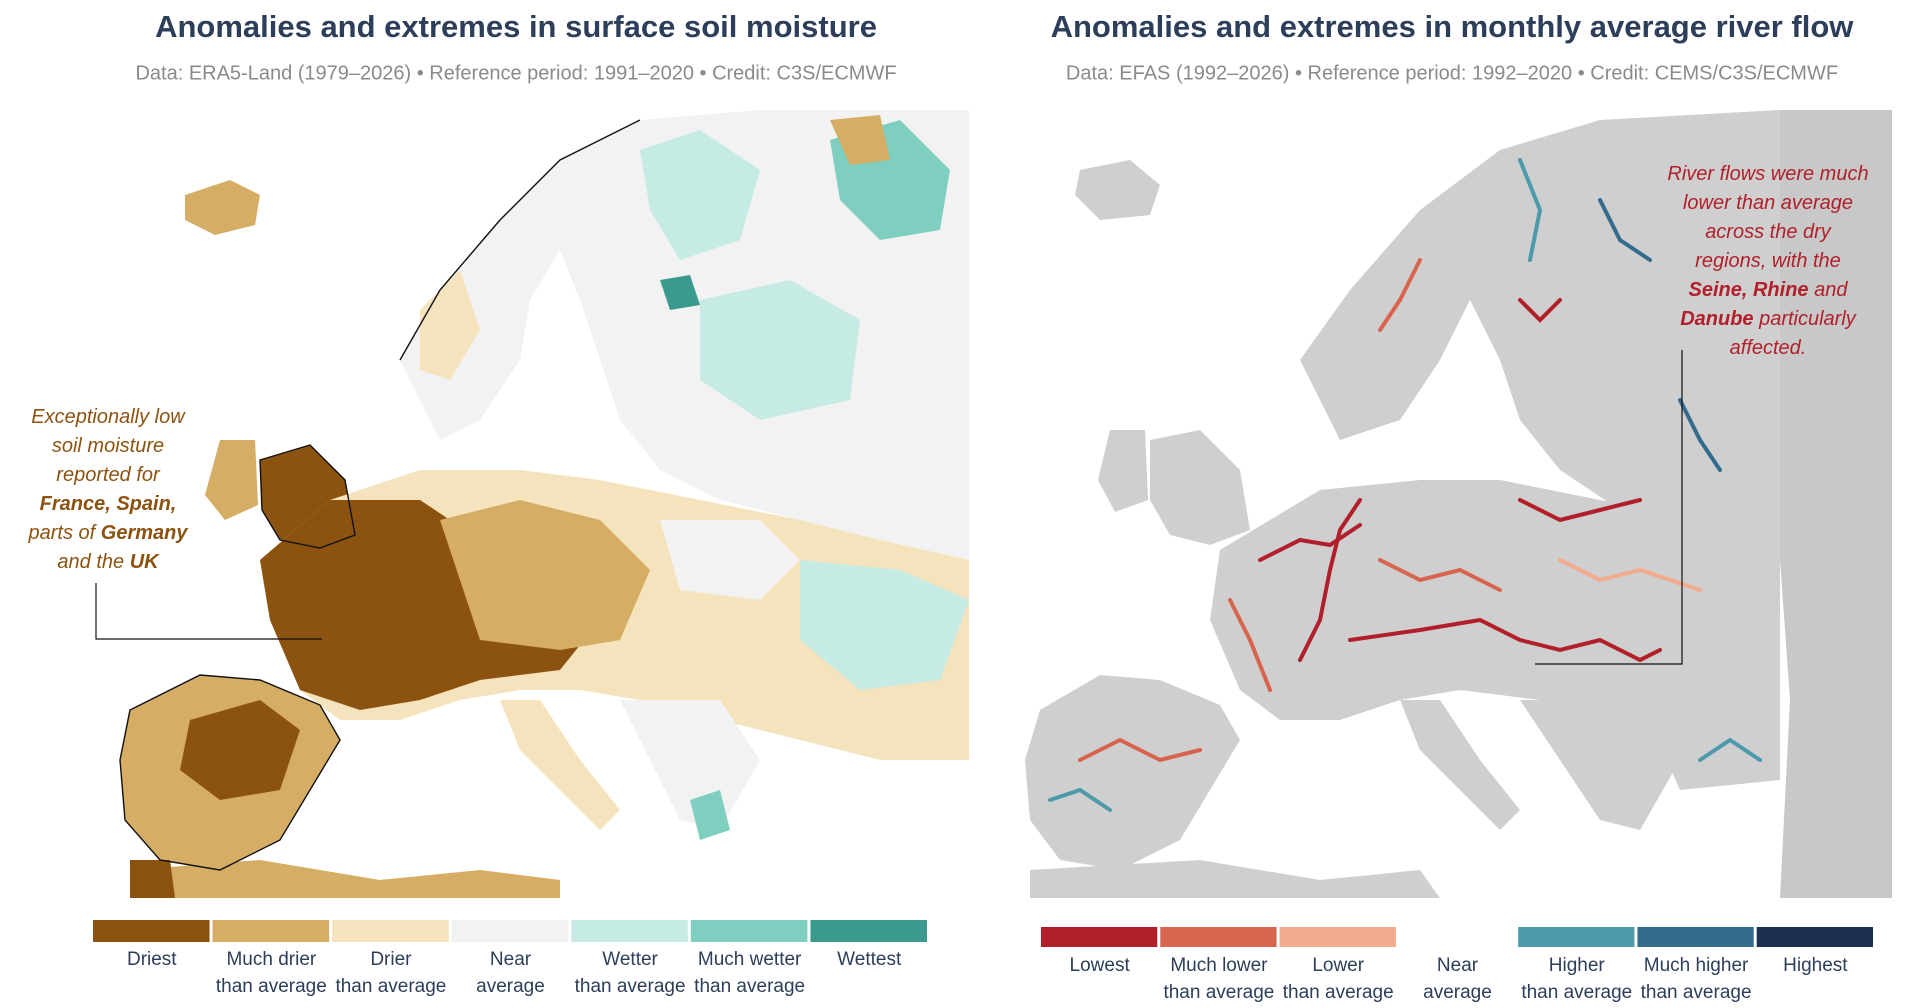 The height and width of the screenshot is (1008, 1920). Describe the element at coordinates (271, 959) in the screenshot. I see `legend-label: Much drier` at that location.